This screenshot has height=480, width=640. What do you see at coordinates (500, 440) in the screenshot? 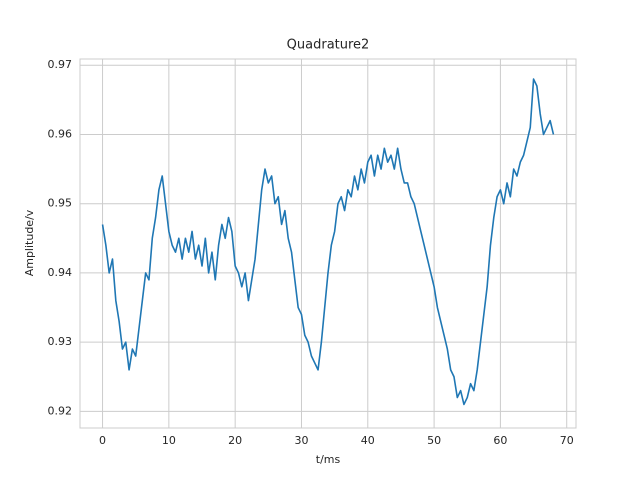
I see `x-tick-label: 60` at bounding box center [500, 440].